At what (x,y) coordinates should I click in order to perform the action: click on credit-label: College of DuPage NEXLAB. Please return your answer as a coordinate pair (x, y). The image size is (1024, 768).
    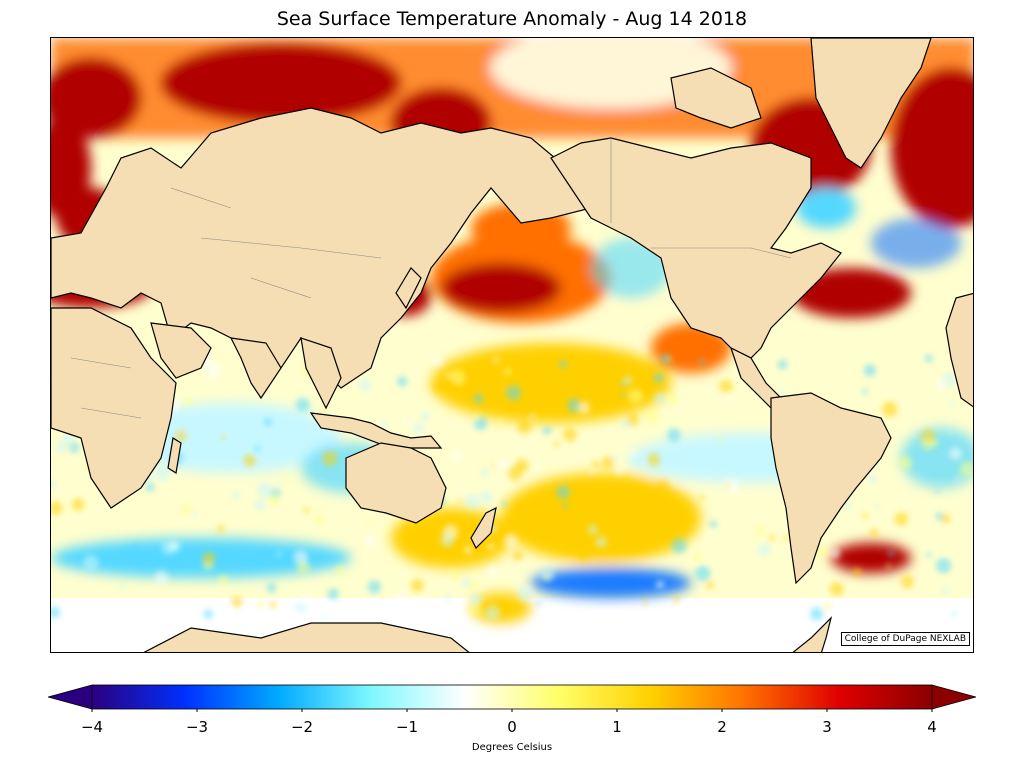
    Looking at the image, I should click on (905, 639).